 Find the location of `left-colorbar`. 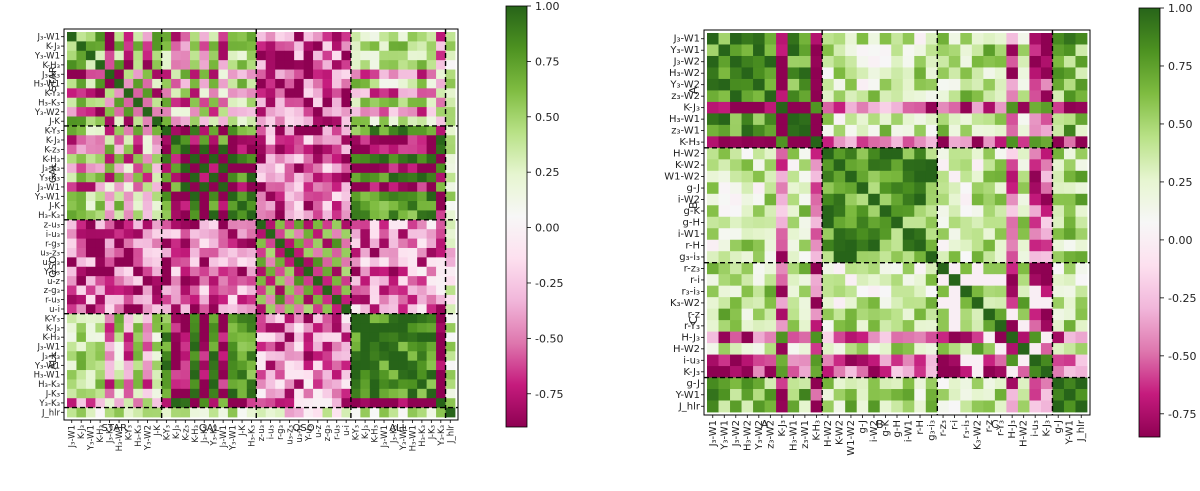

left-colorbar is located at coordinates (516, 216).